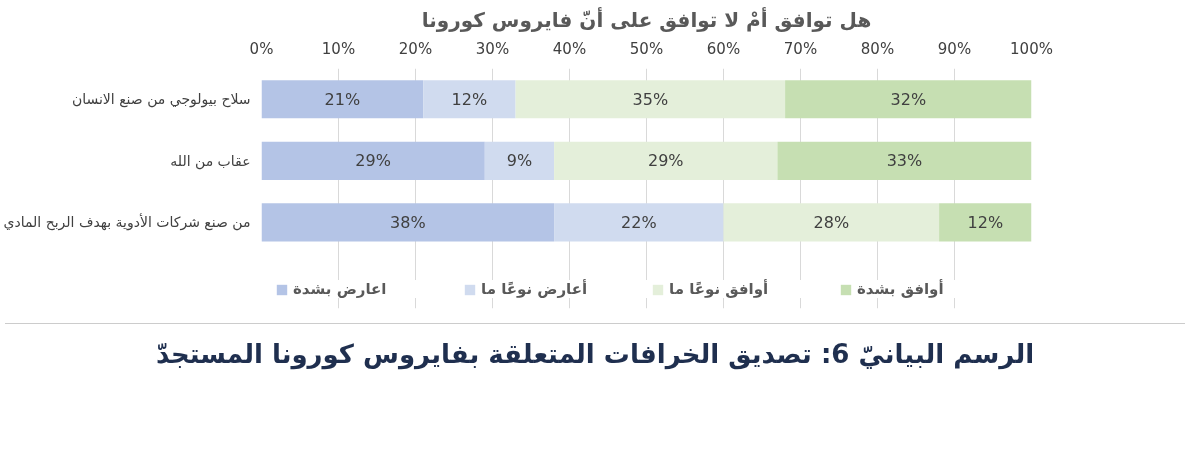 This screenshot has width=1200, height=473. I want to click on x-tick-label: 20%, so click(415, 48).